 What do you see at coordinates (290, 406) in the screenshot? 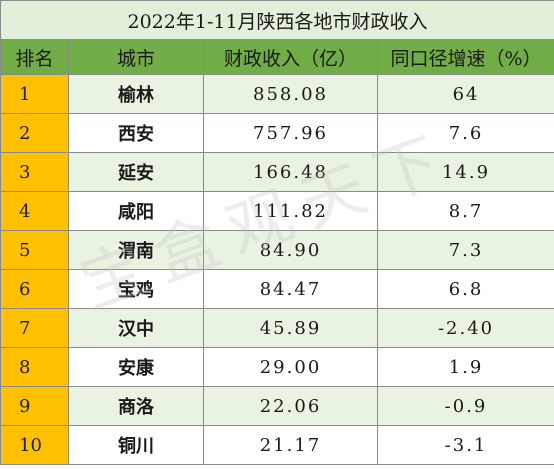
I see `revenue-cell: 22.06` at bounding box center [290, 406].